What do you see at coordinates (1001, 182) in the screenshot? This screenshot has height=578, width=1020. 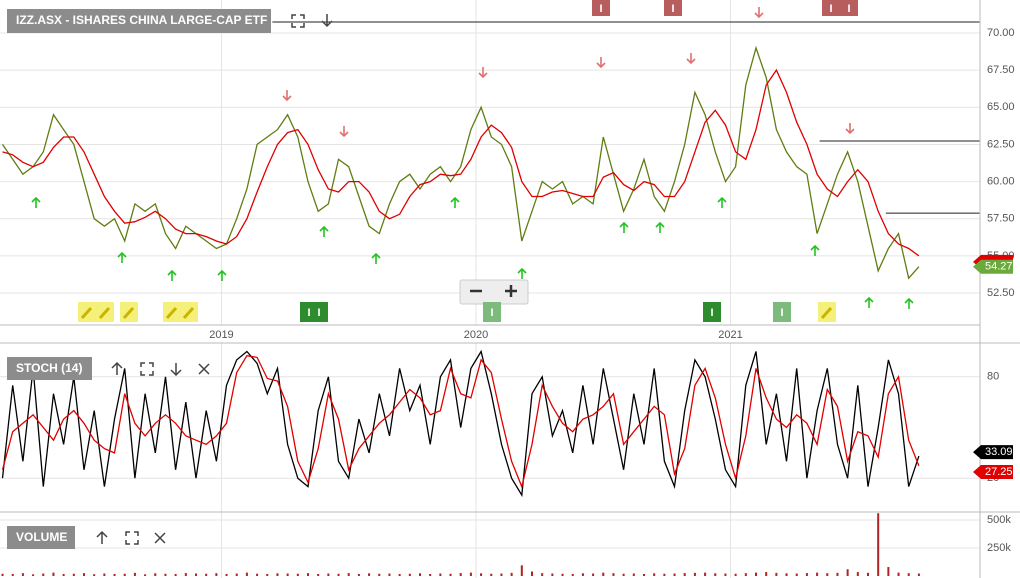 I see `y-tick-label: 60.00` at bounding box center [1001, 182].